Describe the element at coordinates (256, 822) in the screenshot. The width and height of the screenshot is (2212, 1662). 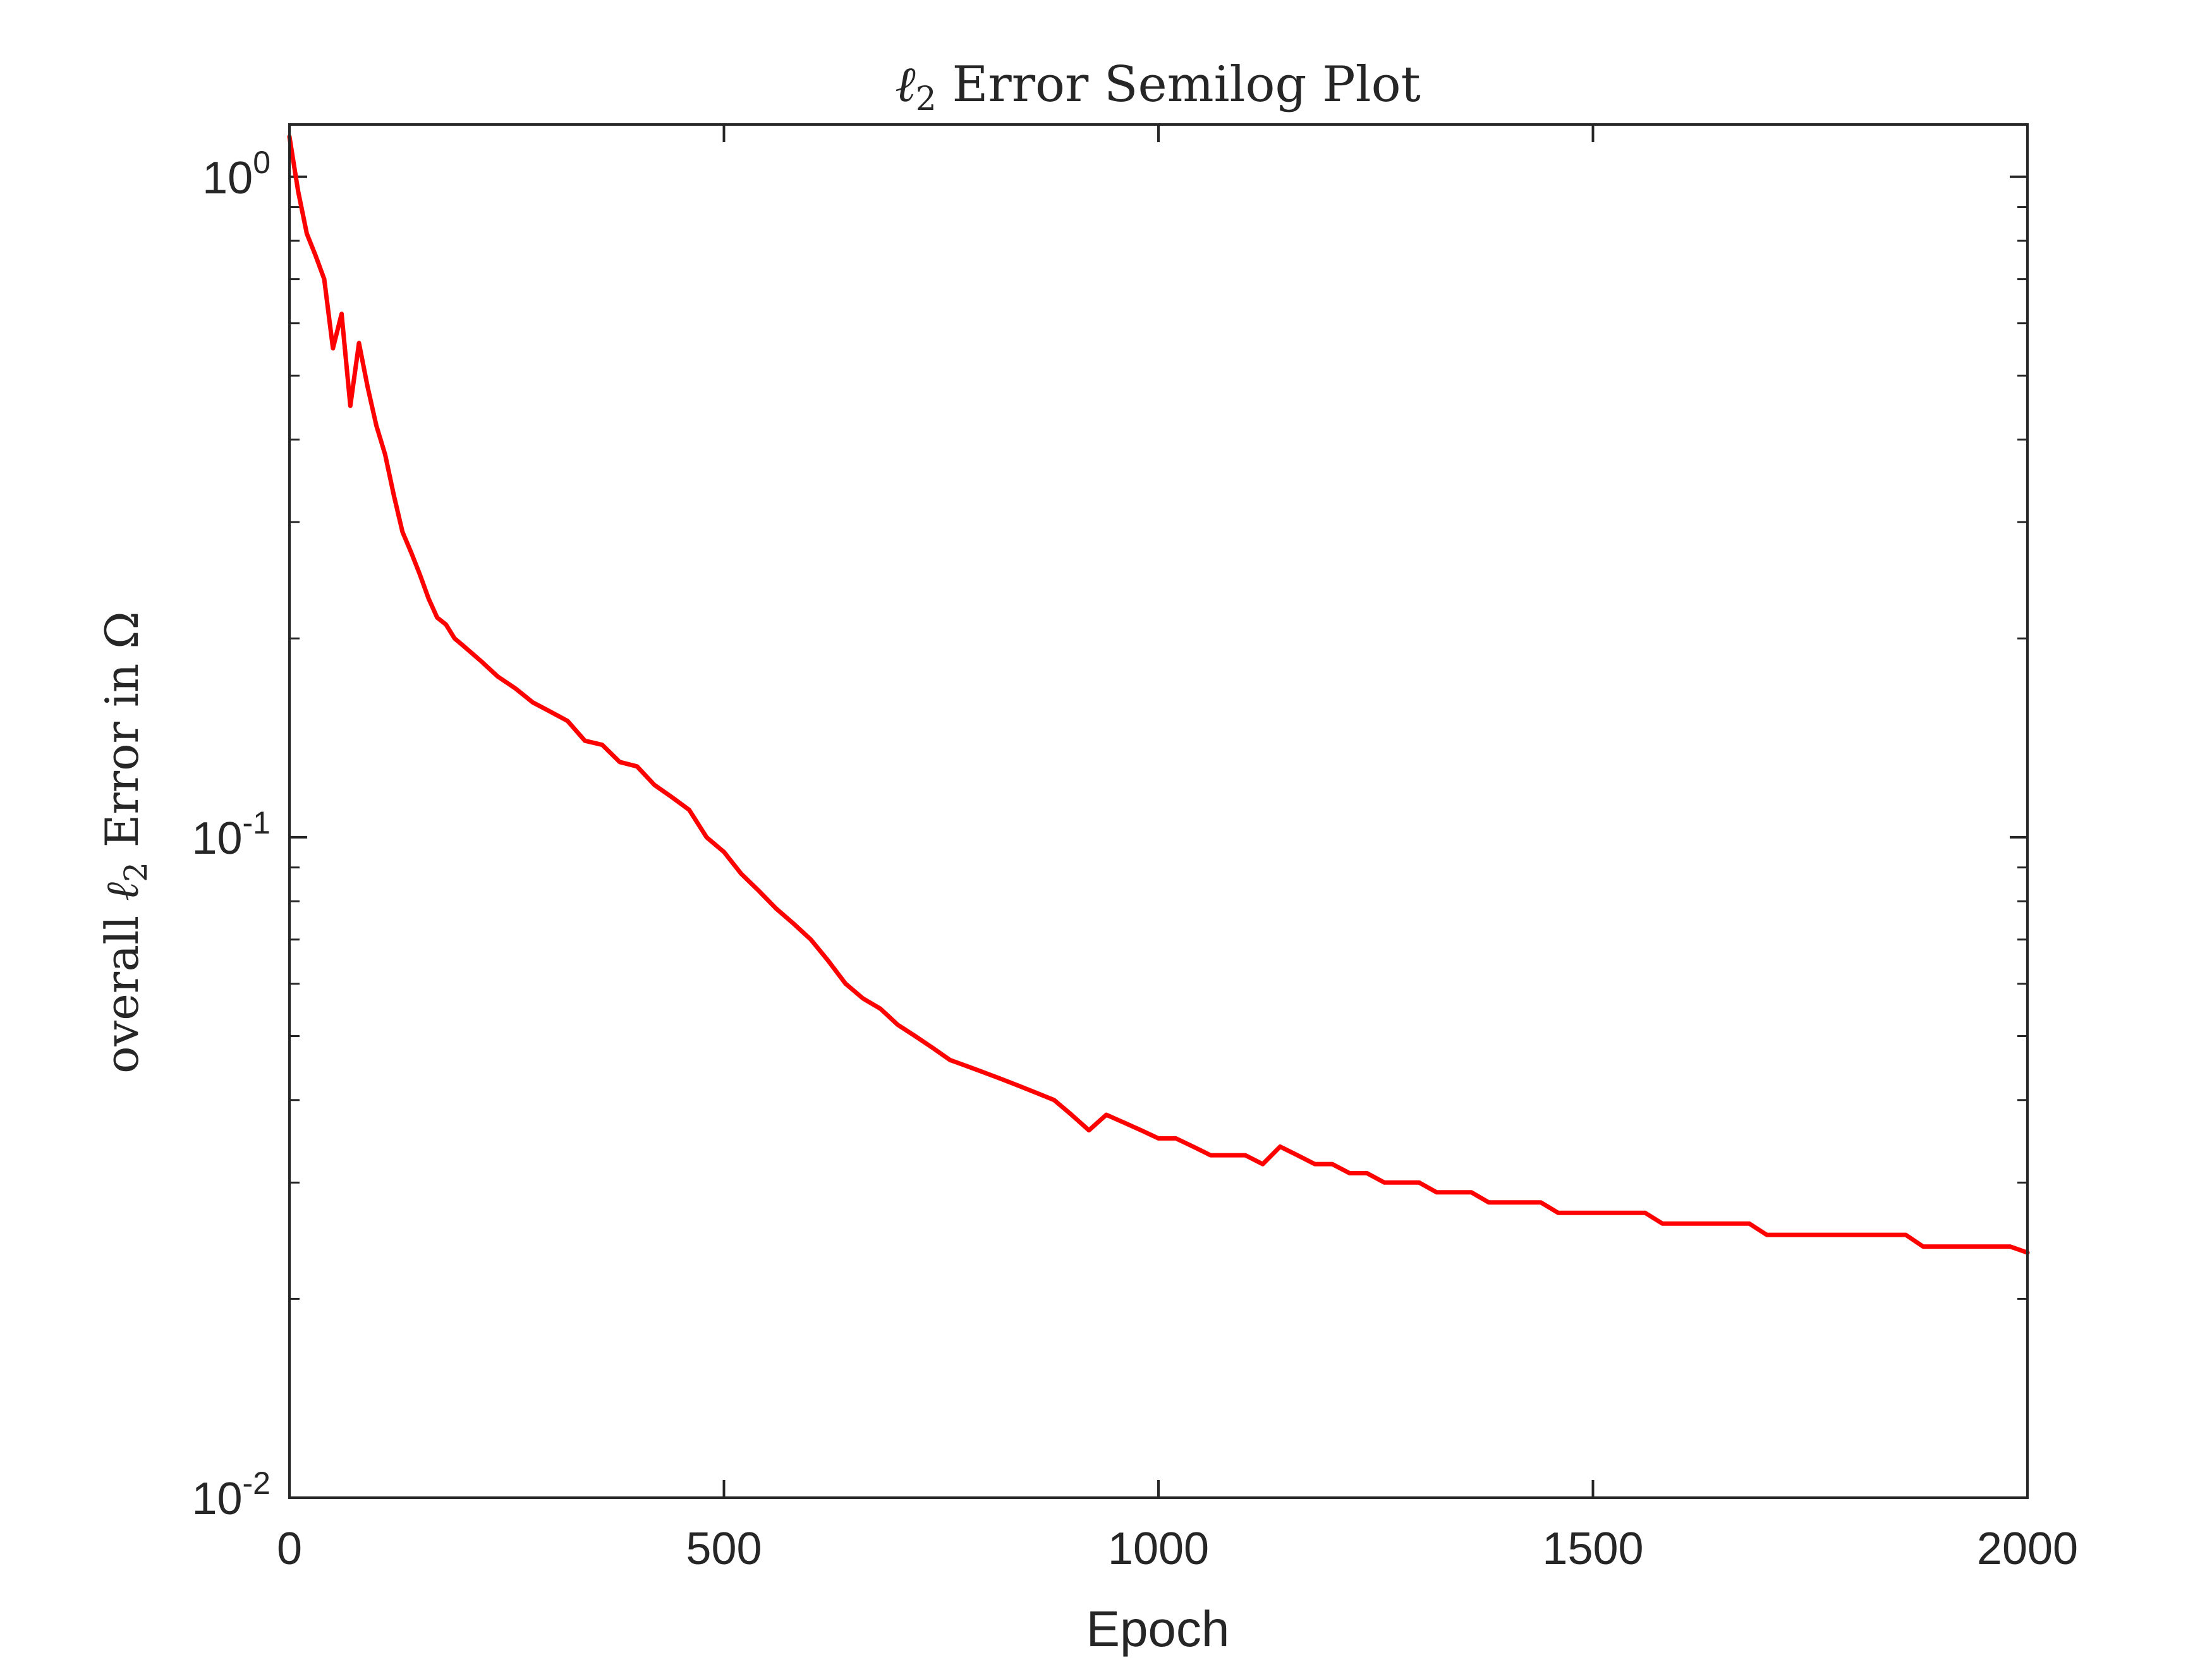
I see `y-tick-label-exponent: -1` at that location.